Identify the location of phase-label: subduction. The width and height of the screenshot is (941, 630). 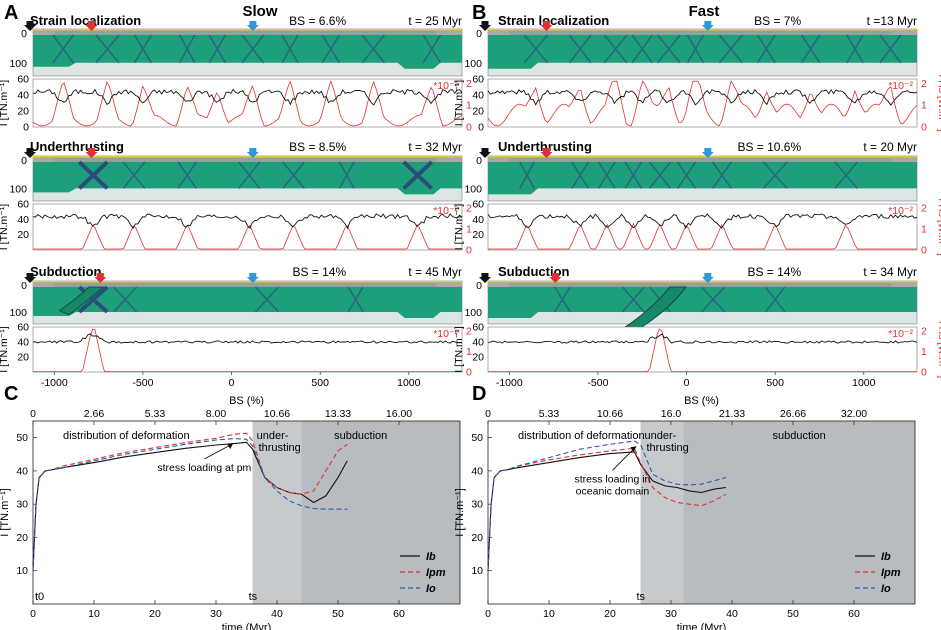
(798, 436).